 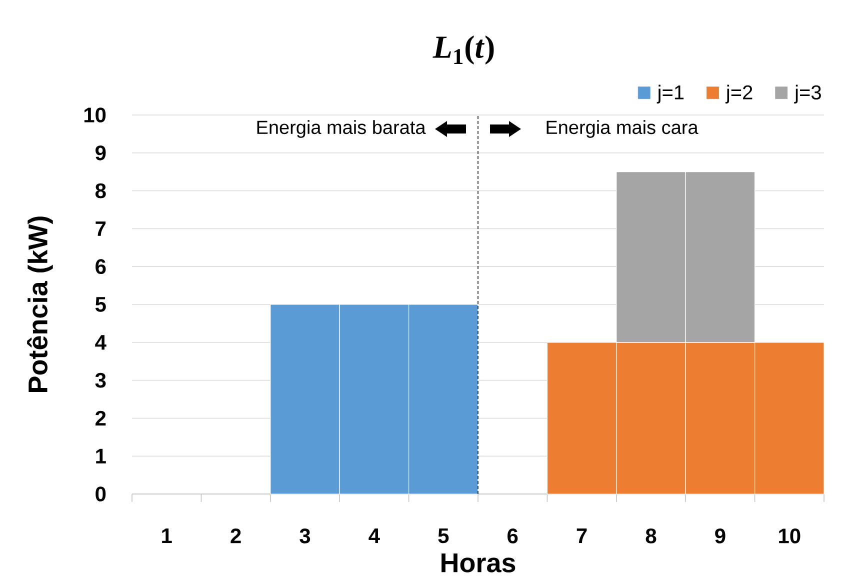 I want to click on x-tick-label: 3, so click(x=305, y=536).